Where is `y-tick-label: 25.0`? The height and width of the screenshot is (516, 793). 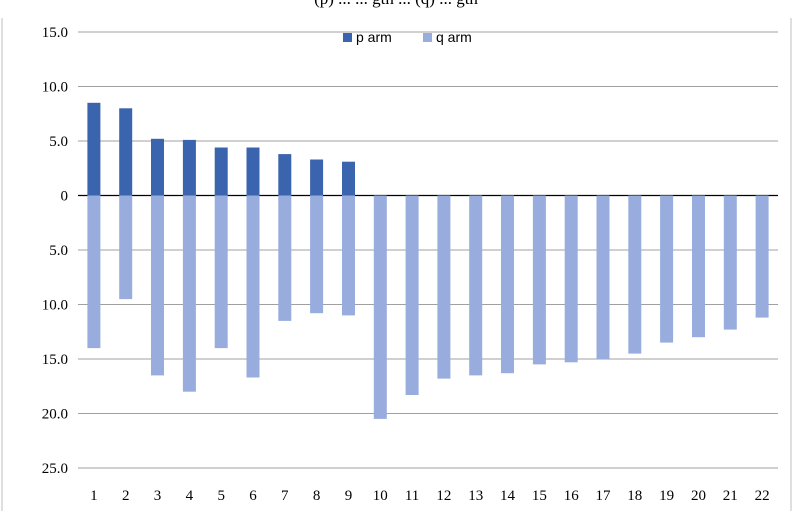
y-tick-label: 25.0 is located at coordinates (55, 469).